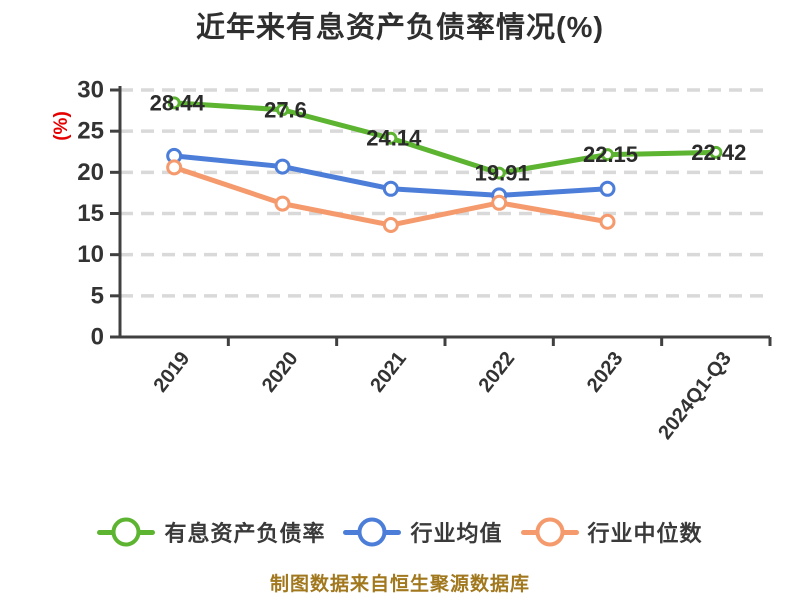 This screenshot has height=600, width=800. Describe the element at coordinates (388, 372) in the screenshot. I see `x-tick-label: 2021` at that location.